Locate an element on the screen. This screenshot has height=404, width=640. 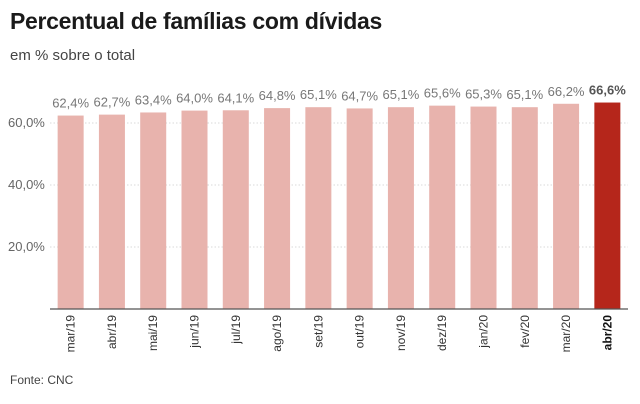
y-tick-label: 20,0% is located at coordinates (26, 246).